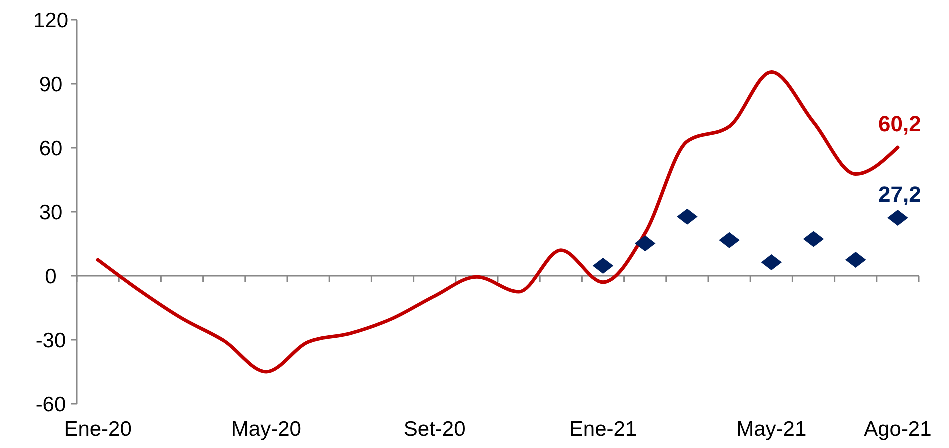 This screenshot has width=949, height=448. What do you see at coordinates (51, 340) in the screenshot?
I see `y-tick-label: -30` at bounding box center [51, 340].